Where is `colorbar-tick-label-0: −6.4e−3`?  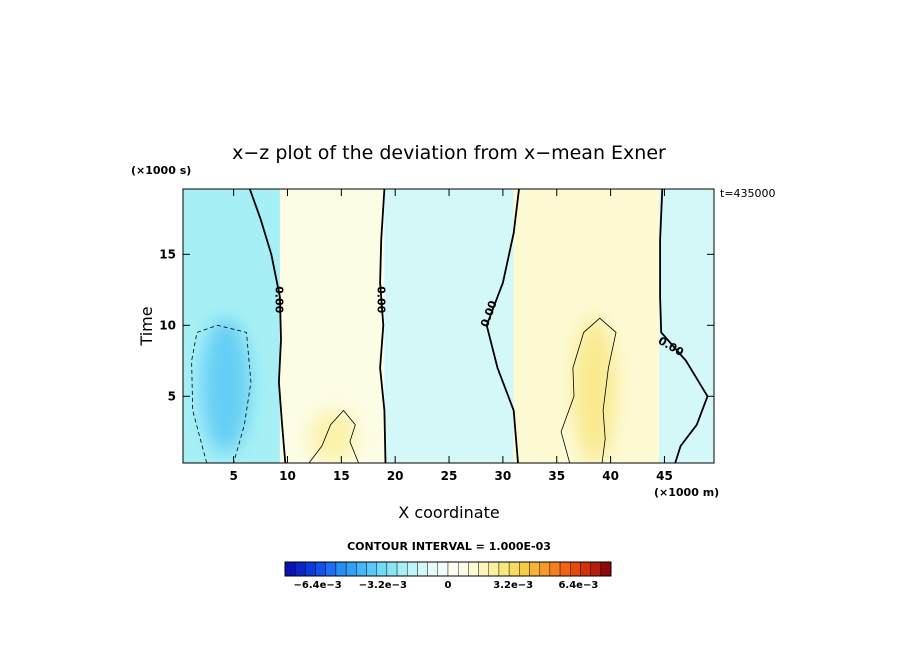 colorbar-tick-label-0: −6.4e−3 is located at coordinates (317, 585).